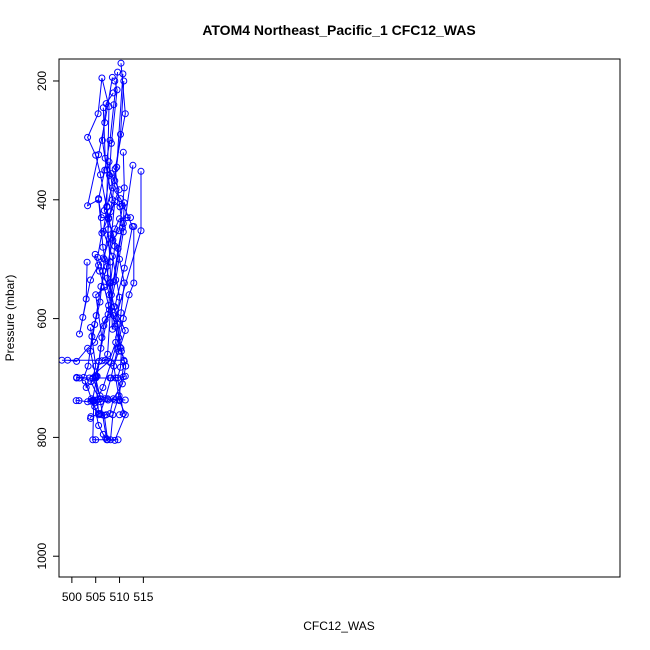  I want to click on y-axis: 200 400 600 800 1000, so click(47, 320).